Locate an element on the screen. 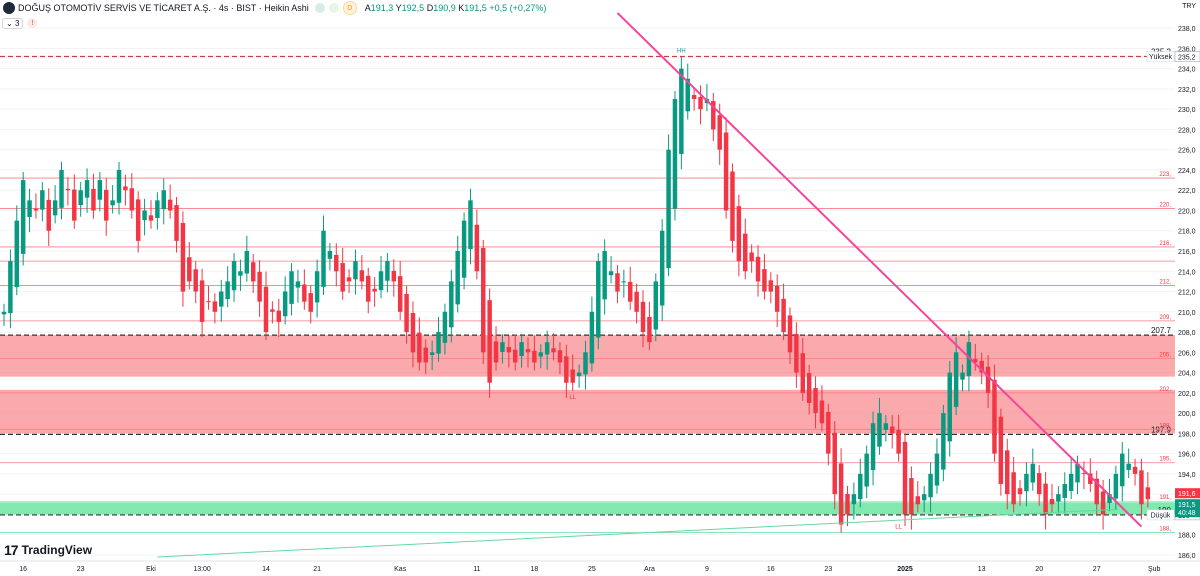 The width and height of the screenshot is (1200, 576). indicator-bar: ⌄ 3 ! is located at coordinates (20, 23).